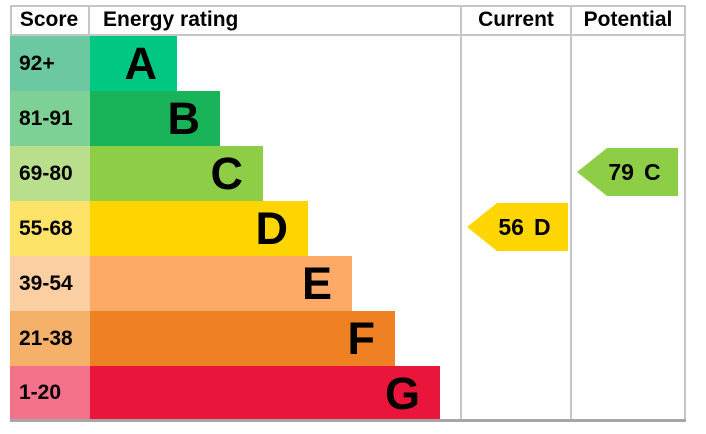  What do you see at coordinates (242, 338) in the screenshot?
I see `band-bar-f: F` at bounding box center [242, 338].